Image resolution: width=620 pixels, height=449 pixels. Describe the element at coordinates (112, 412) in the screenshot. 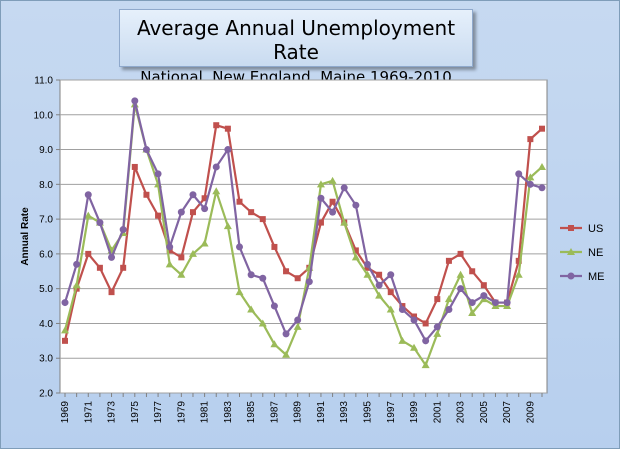

I see `x-tick-label: 1973` at that location.